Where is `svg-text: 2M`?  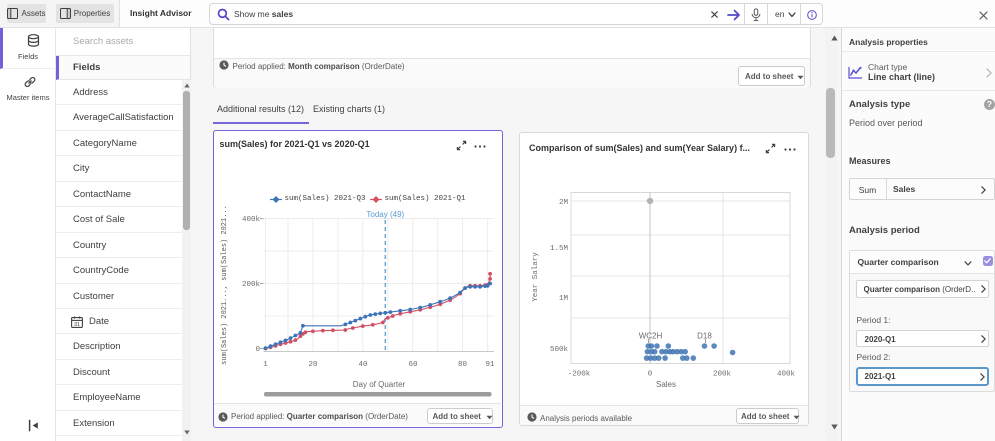 svg-text: 2M is located at coordinates (564, 203).